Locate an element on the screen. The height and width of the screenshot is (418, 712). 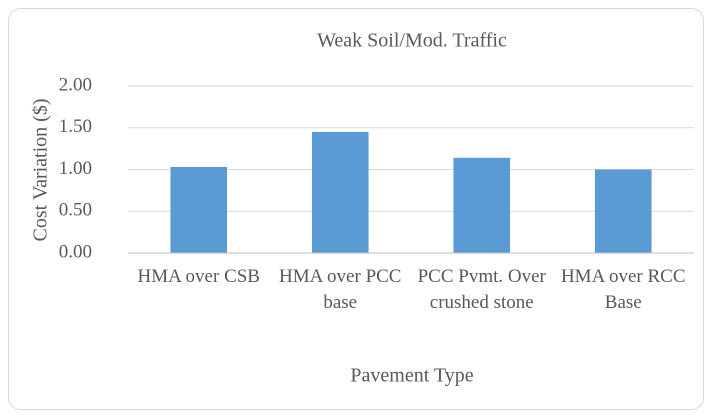
y-tick-label: 1.50 is located at coordinates (75, 126).